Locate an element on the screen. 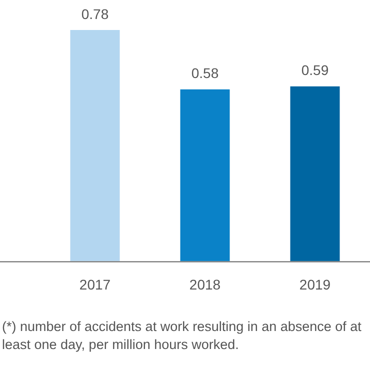 Image resolution: width=370 pixels, height=381 pixels. text: (*) number of accidents at work resulting in an absence of at least one day, per million hours worked. is located at coordinates (181, 336).